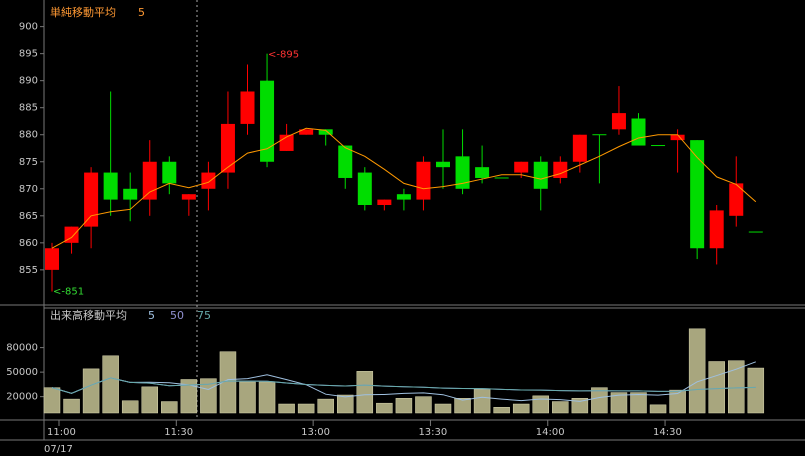  What do you see at coordinates (432, 432) in the screenshot?
I see `x-tick-label: 13:30` at bounding box center [432, 432].